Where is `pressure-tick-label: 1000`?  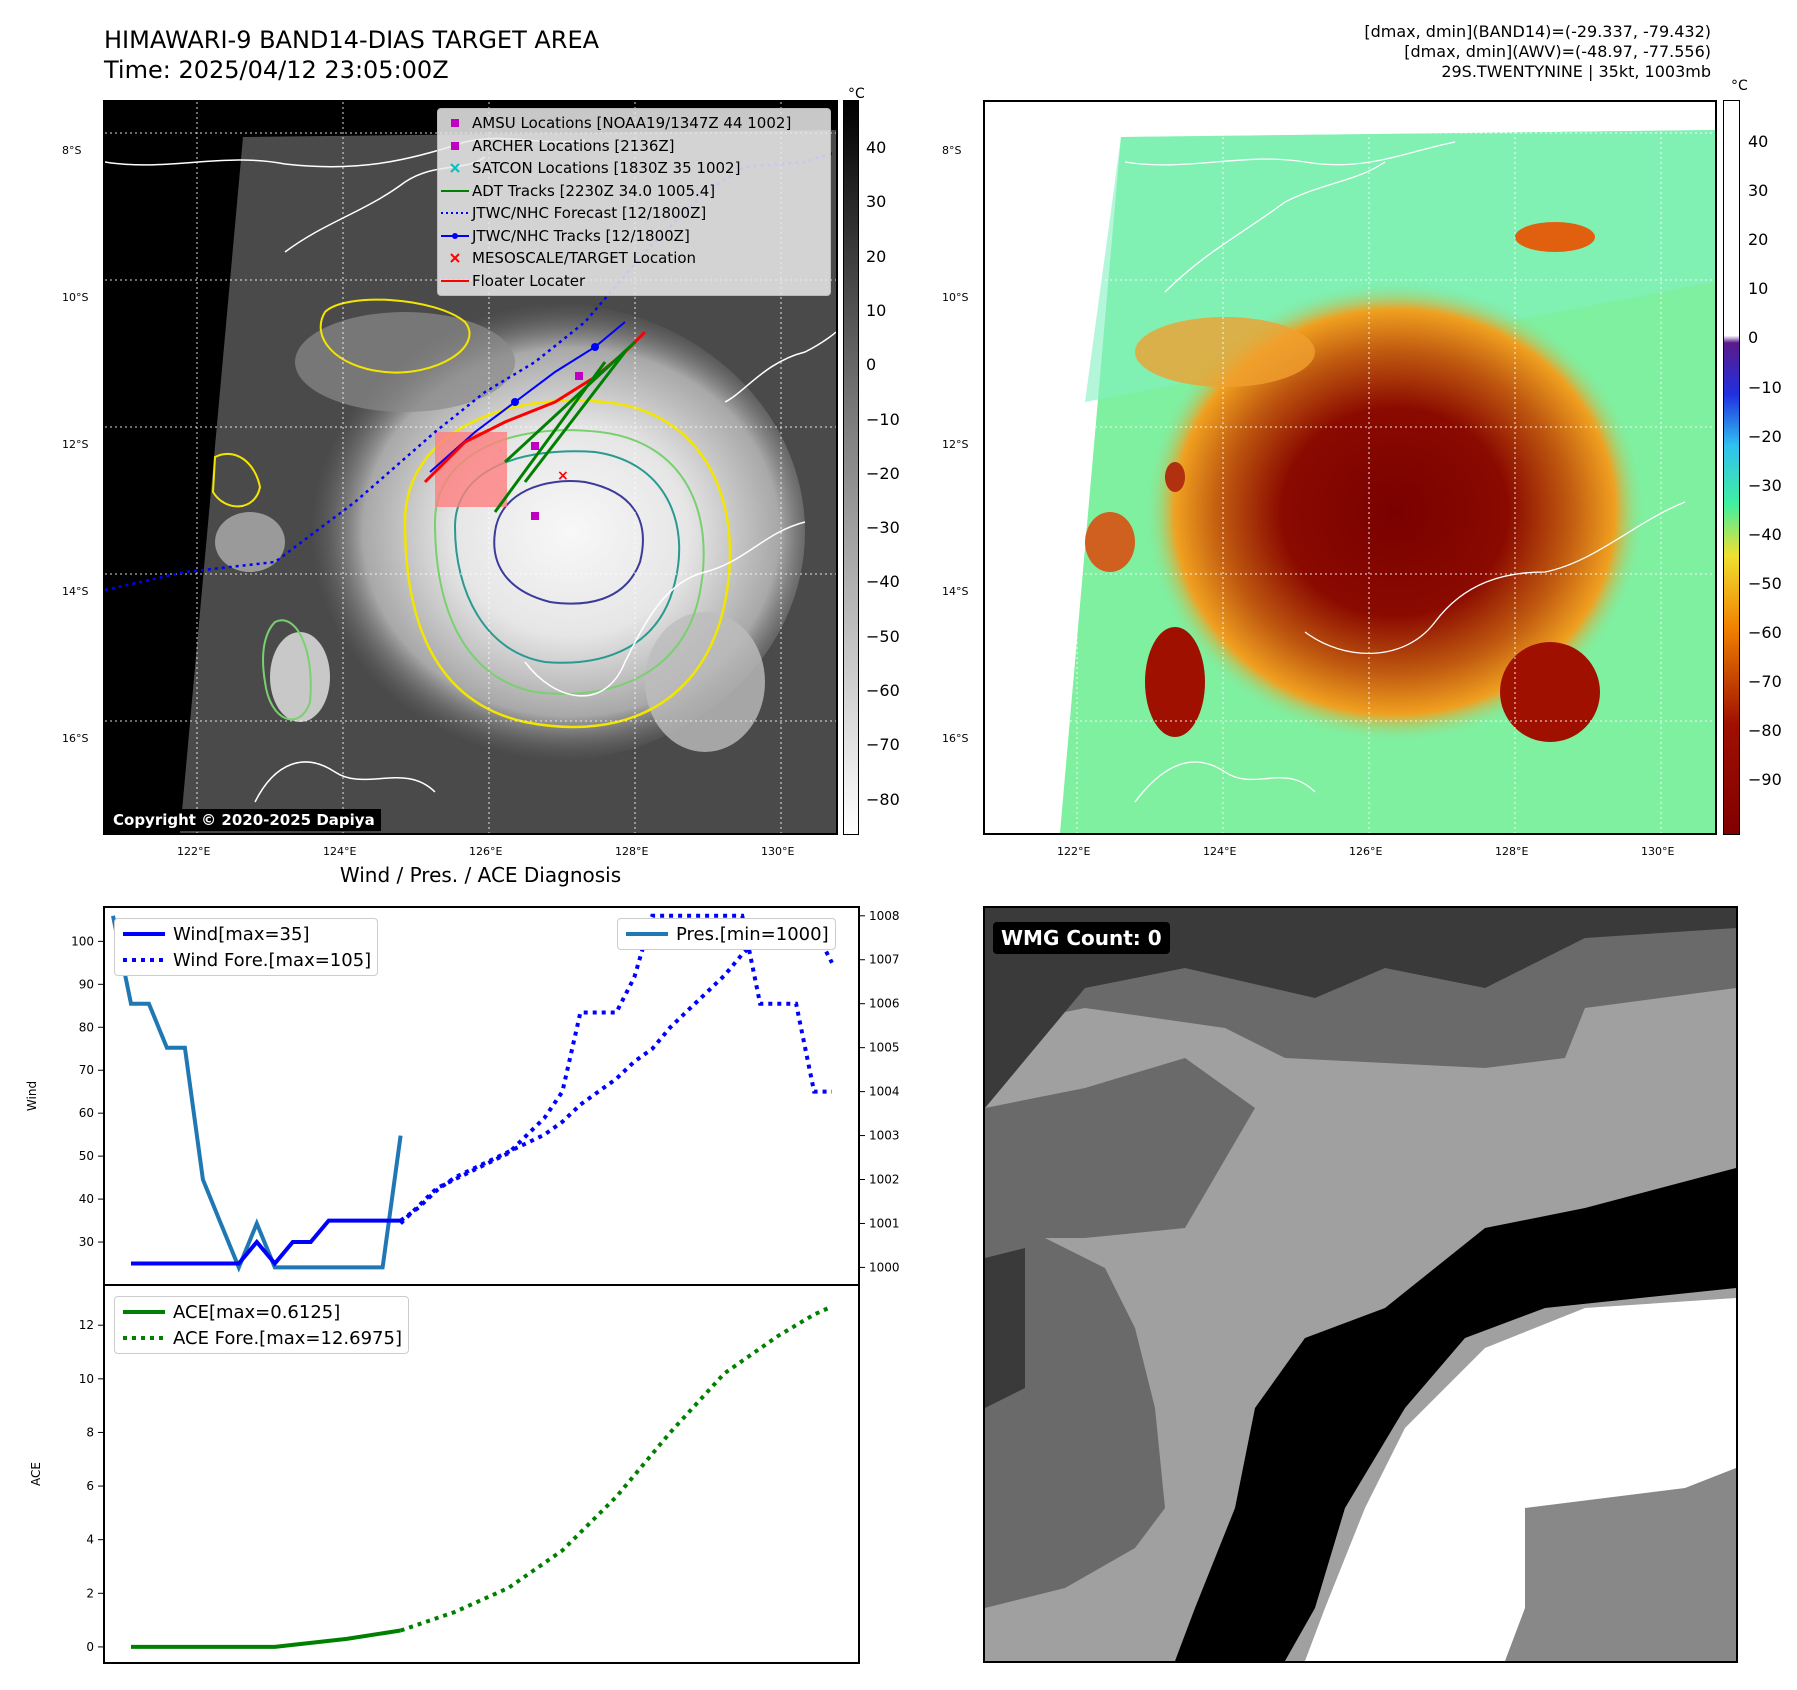 pressure-tick-label: 1000 is located at coordinates (884, 1267).